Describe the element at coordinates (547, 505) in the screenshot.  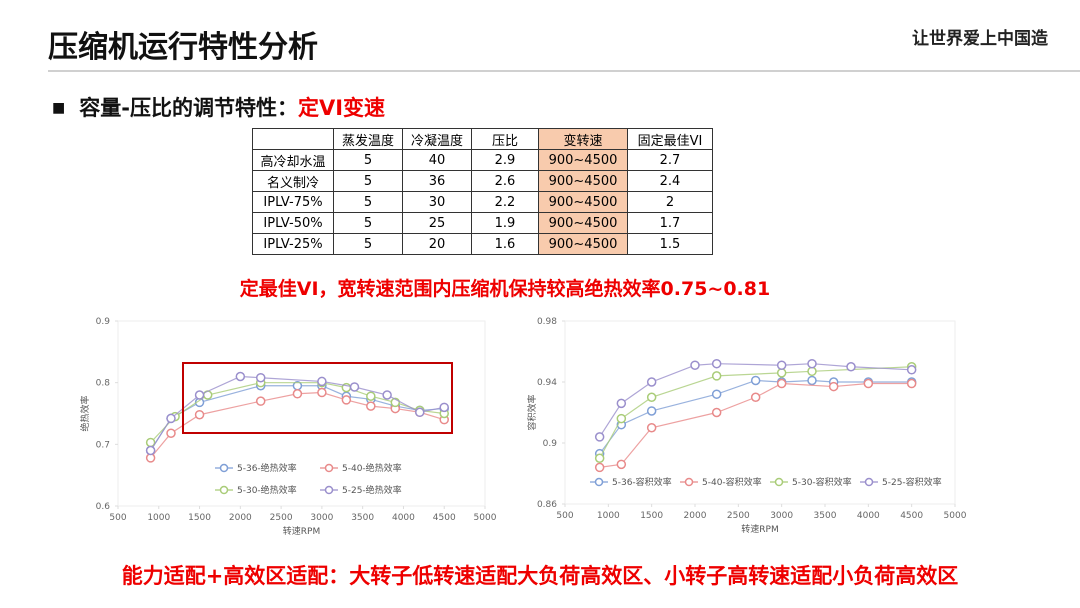
I see `y-tick-label: 0.86` at that location.